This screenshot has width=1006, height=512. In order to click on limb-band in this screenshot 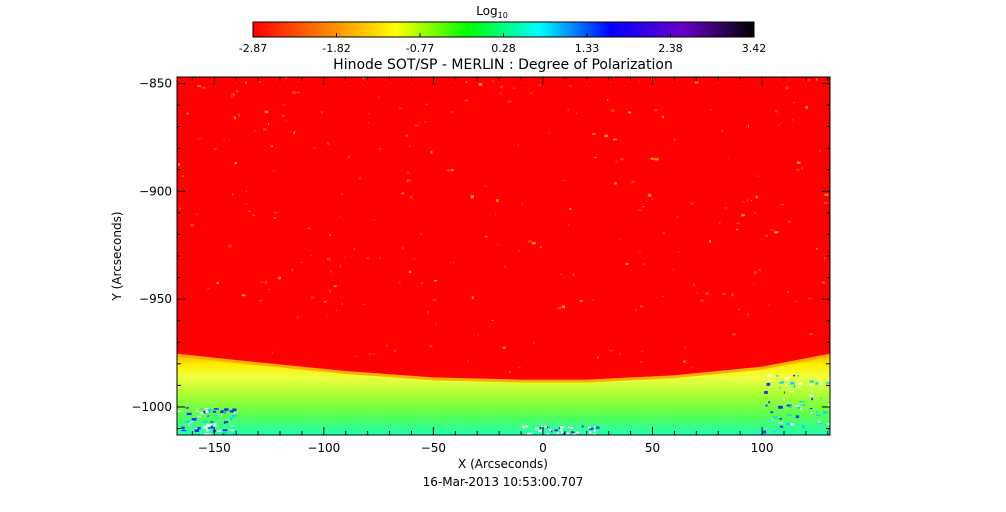, I will do `click(503, 395)`.